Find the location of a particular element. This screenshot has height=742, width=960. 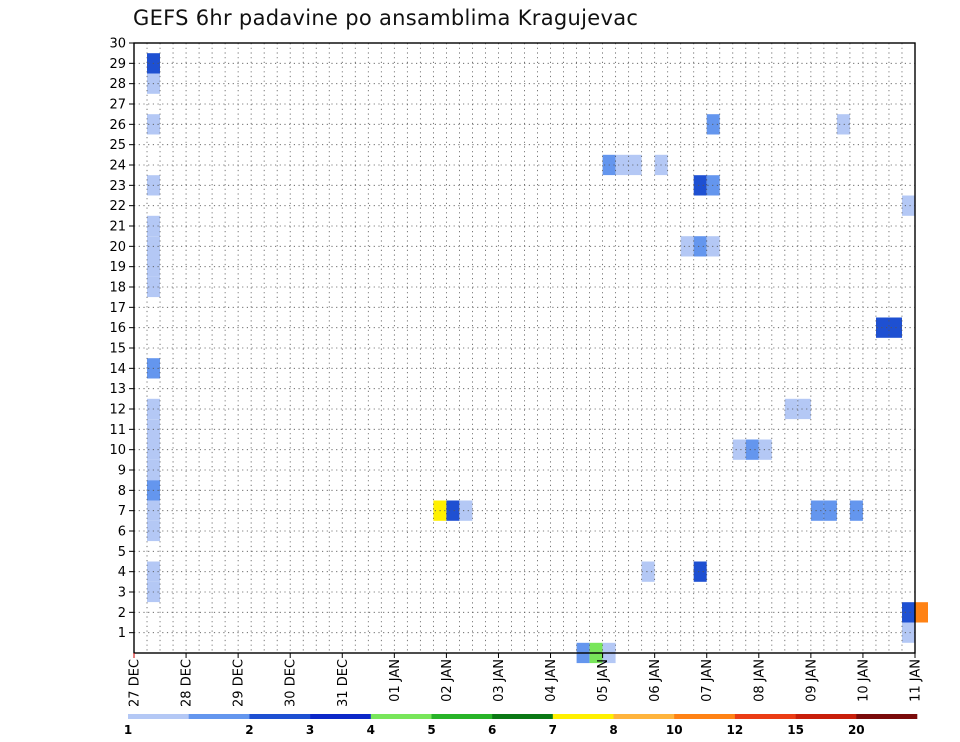

y-tick-label: 28 is located at coordinates (117, 84).